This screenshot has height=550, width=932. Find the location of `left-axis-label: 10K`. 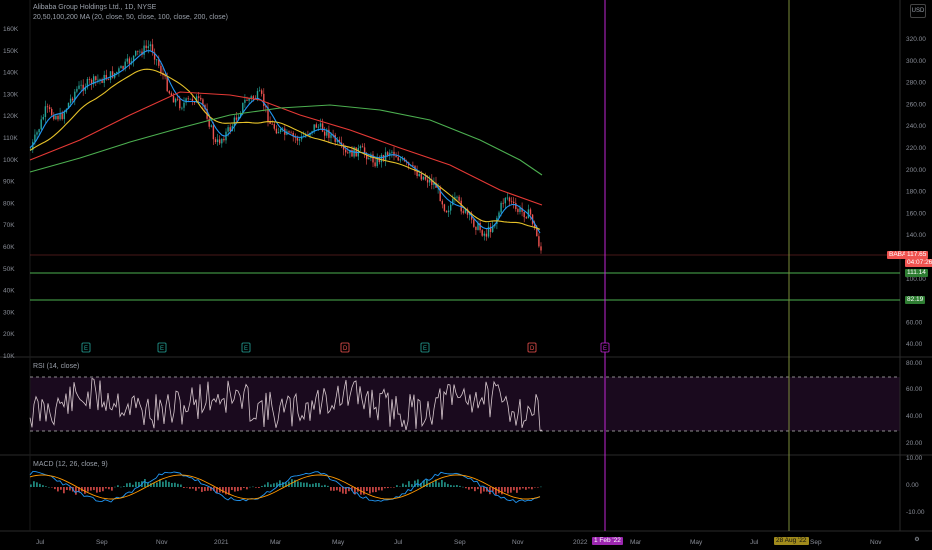

left-axis-label: 10K is located at coordinates (9, 356).